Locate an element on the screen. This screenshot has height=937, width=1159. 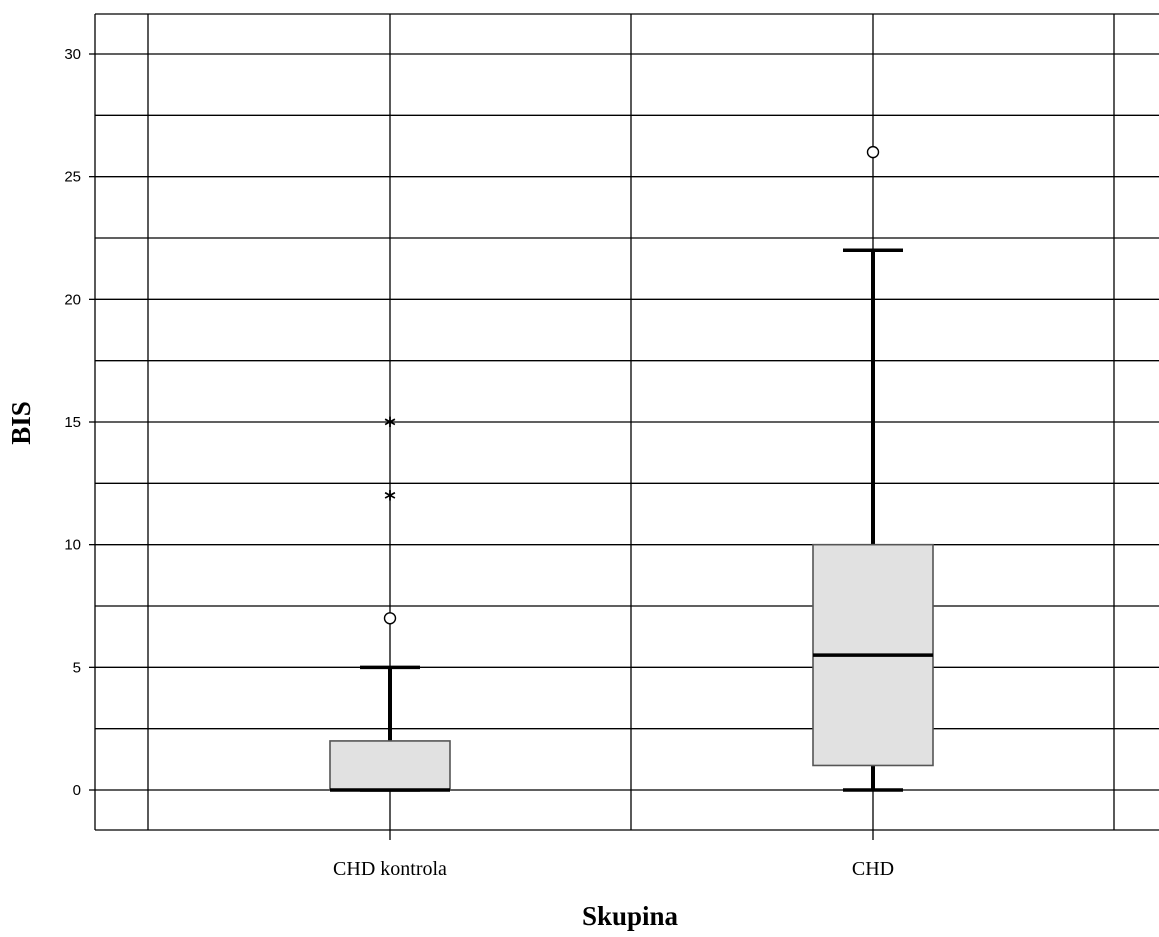
x-tick-label: CHD is located at coordinates (873, 869).